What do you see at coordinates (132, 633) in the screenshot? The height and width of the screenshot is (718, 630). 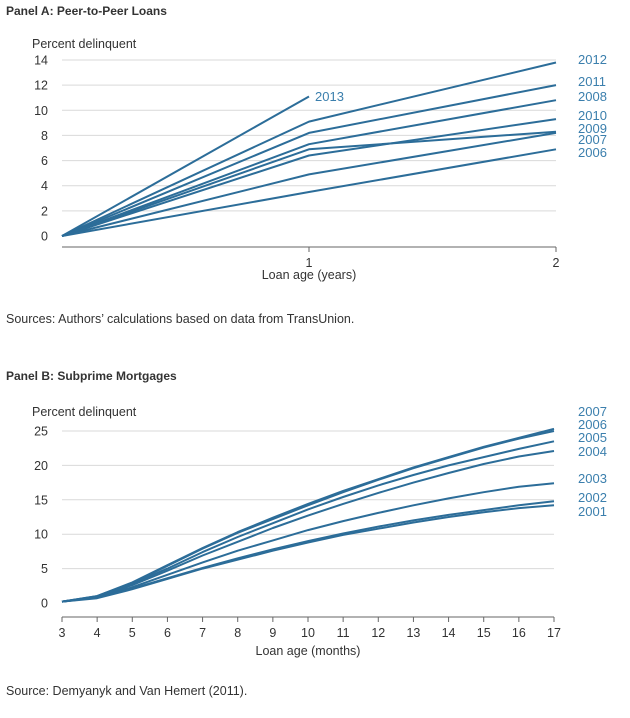 I see `panel-b-x-tick-label: 5` at bounding box center [132, 633].